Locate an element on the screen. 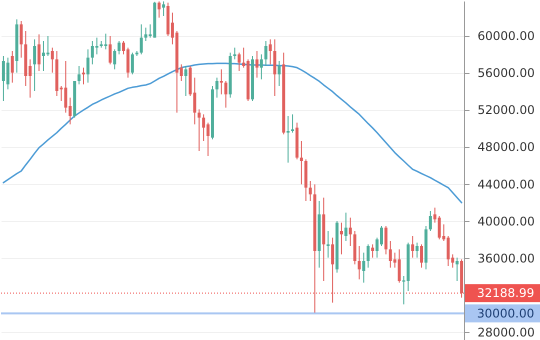 This screenshot has width=540, height=340. y-tick-label: 36000.00 is located at coordinates (506, 258).